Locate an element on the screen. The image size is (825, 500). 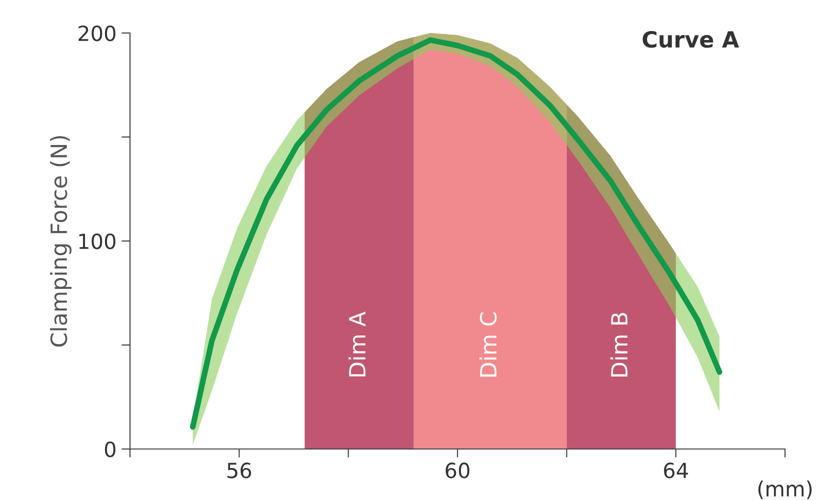
y-tick-label: 200 is located at coordinates (97, 33).